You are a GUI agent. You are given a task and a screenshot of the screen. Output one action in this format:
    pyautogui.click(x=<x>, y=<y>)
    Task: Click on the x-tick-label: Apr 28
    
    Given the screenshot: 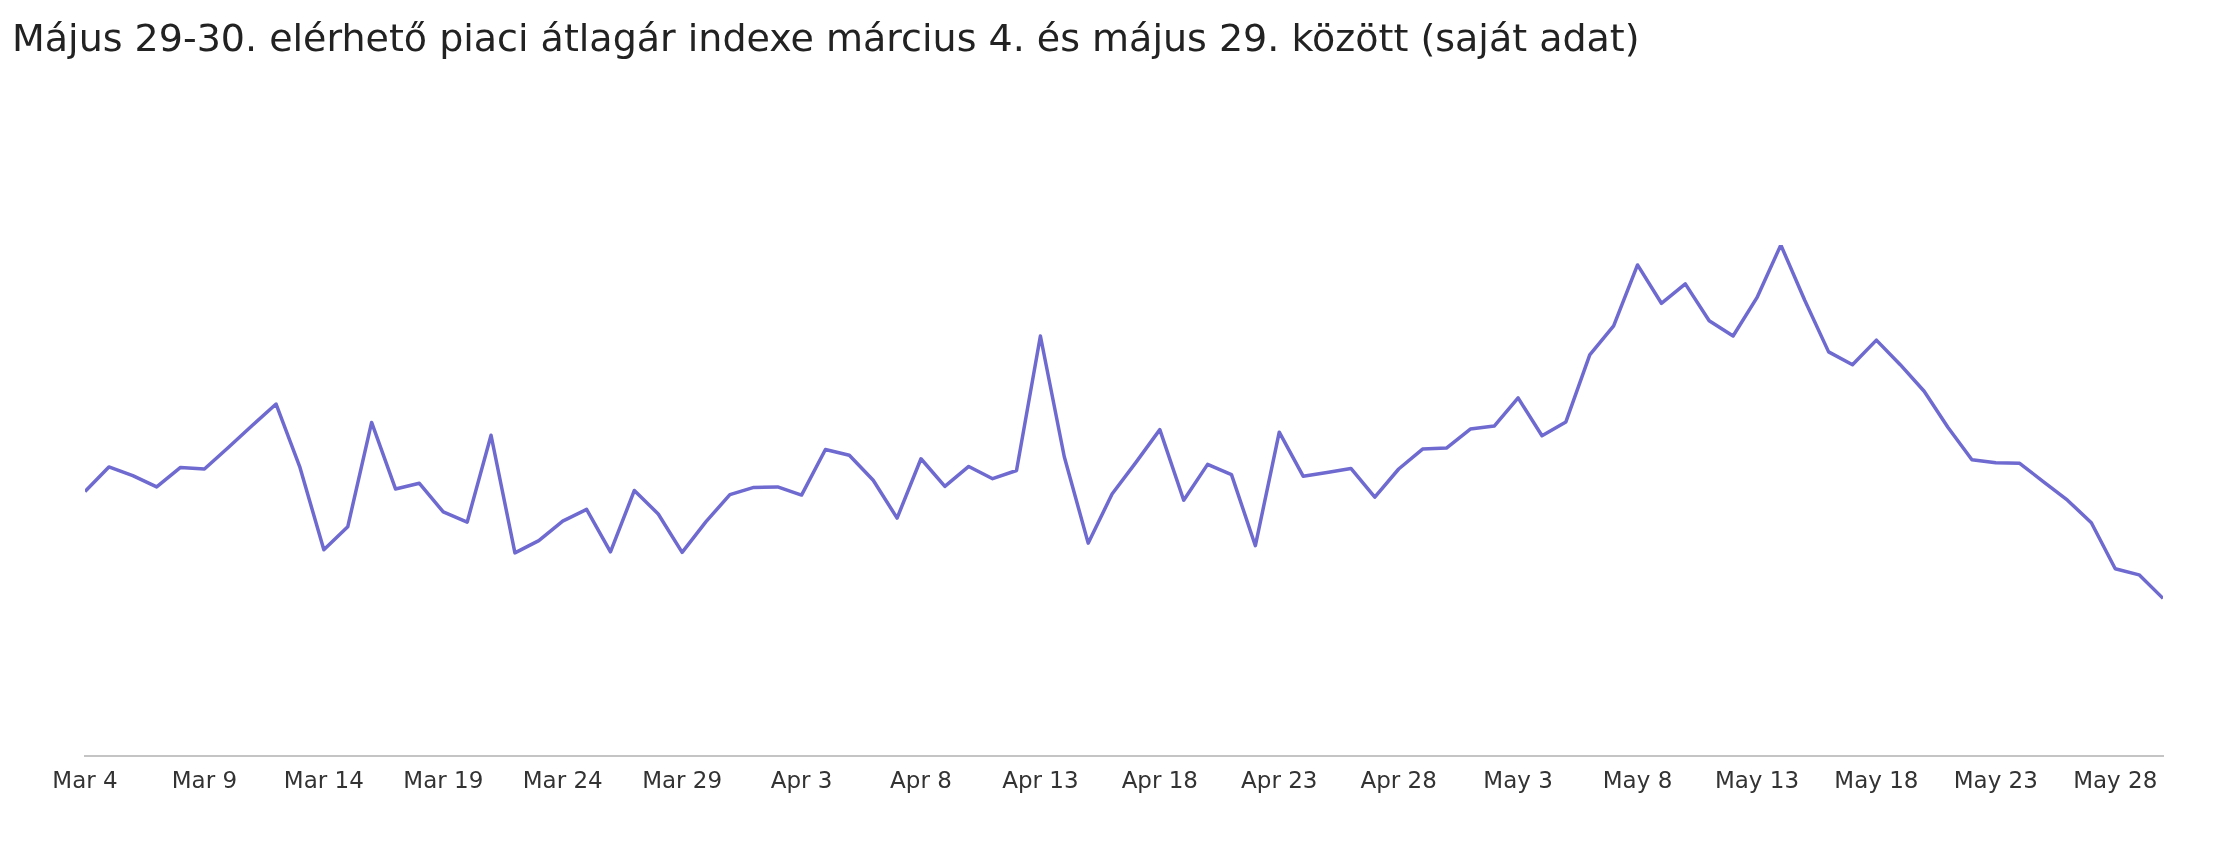 What is the action you would take?
    pyautogui.click(x=1398, y=780)
    